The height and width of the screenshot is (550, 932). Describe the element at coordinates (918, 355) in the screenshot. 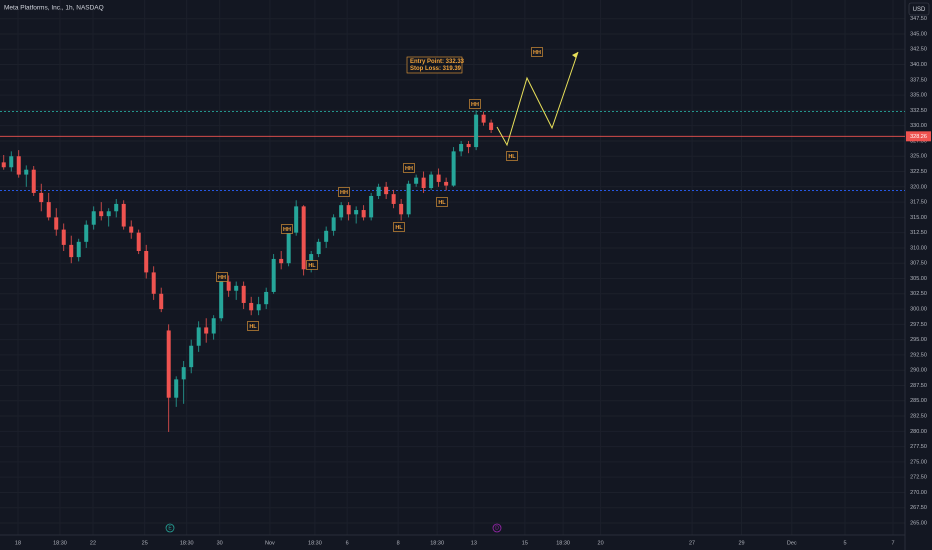

I see `y-tick-label: 292.50` at that location.